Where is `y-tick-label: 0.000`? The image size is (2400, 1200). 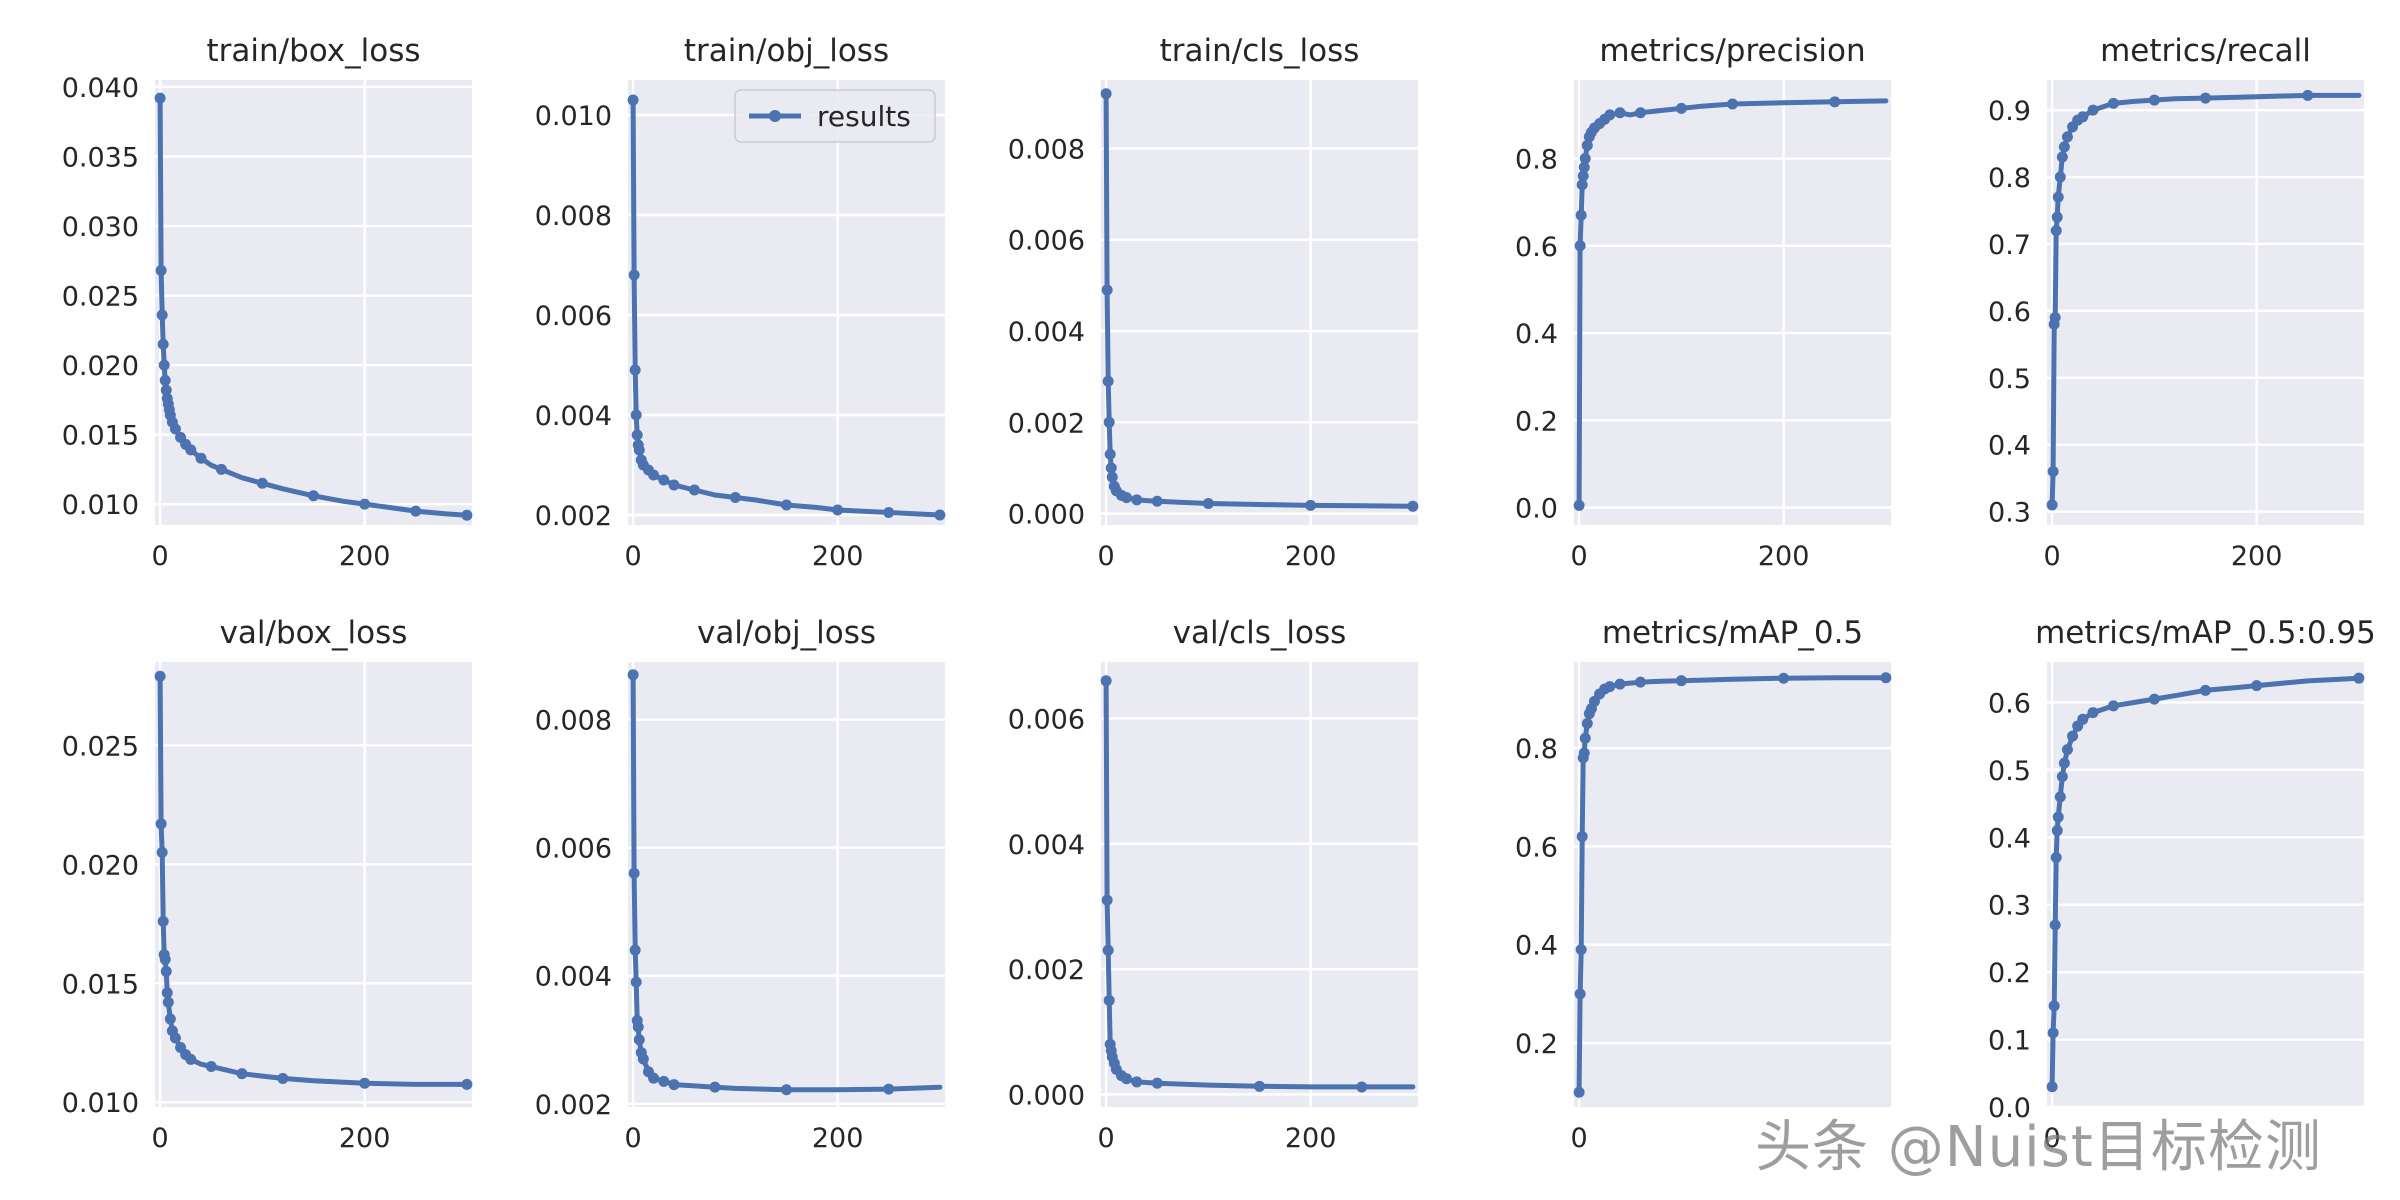 y-tick-label: 0.000 is located at coordinates (1046, 1095).